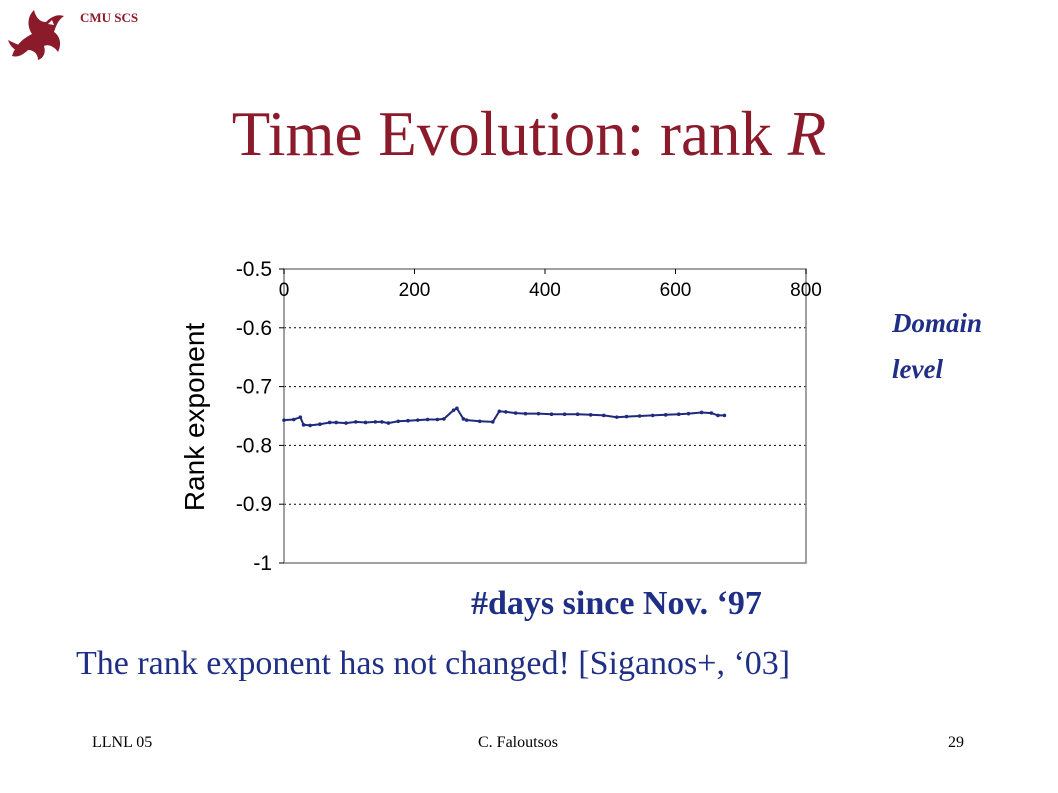  I want to click on x-axis-caption: #days since Nov. ‘97, so click(616, 603).